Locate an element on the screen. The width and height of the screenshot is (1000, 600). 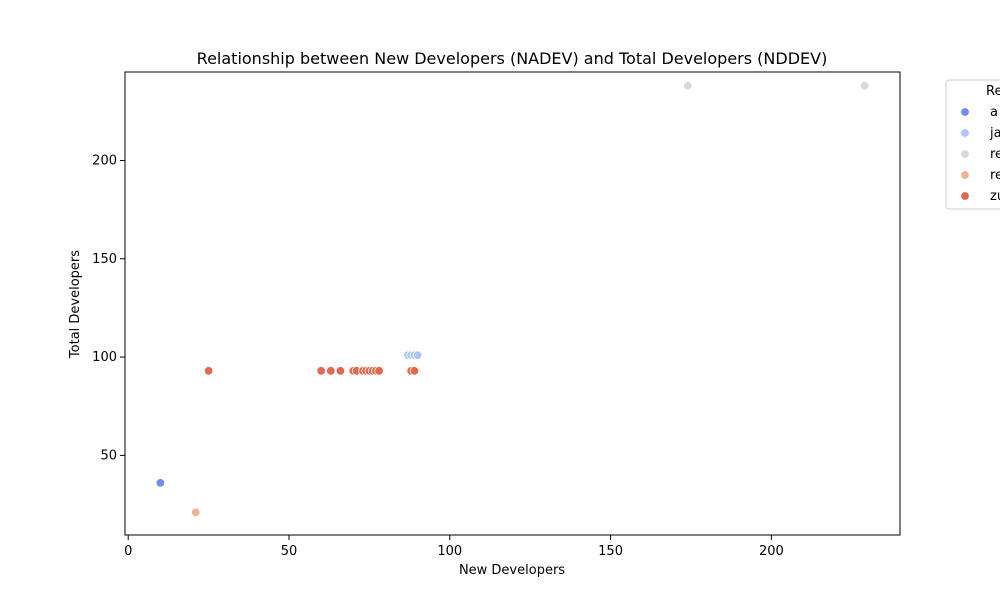
y-axis-label: Total Developers is located at coordinates (75, 304).